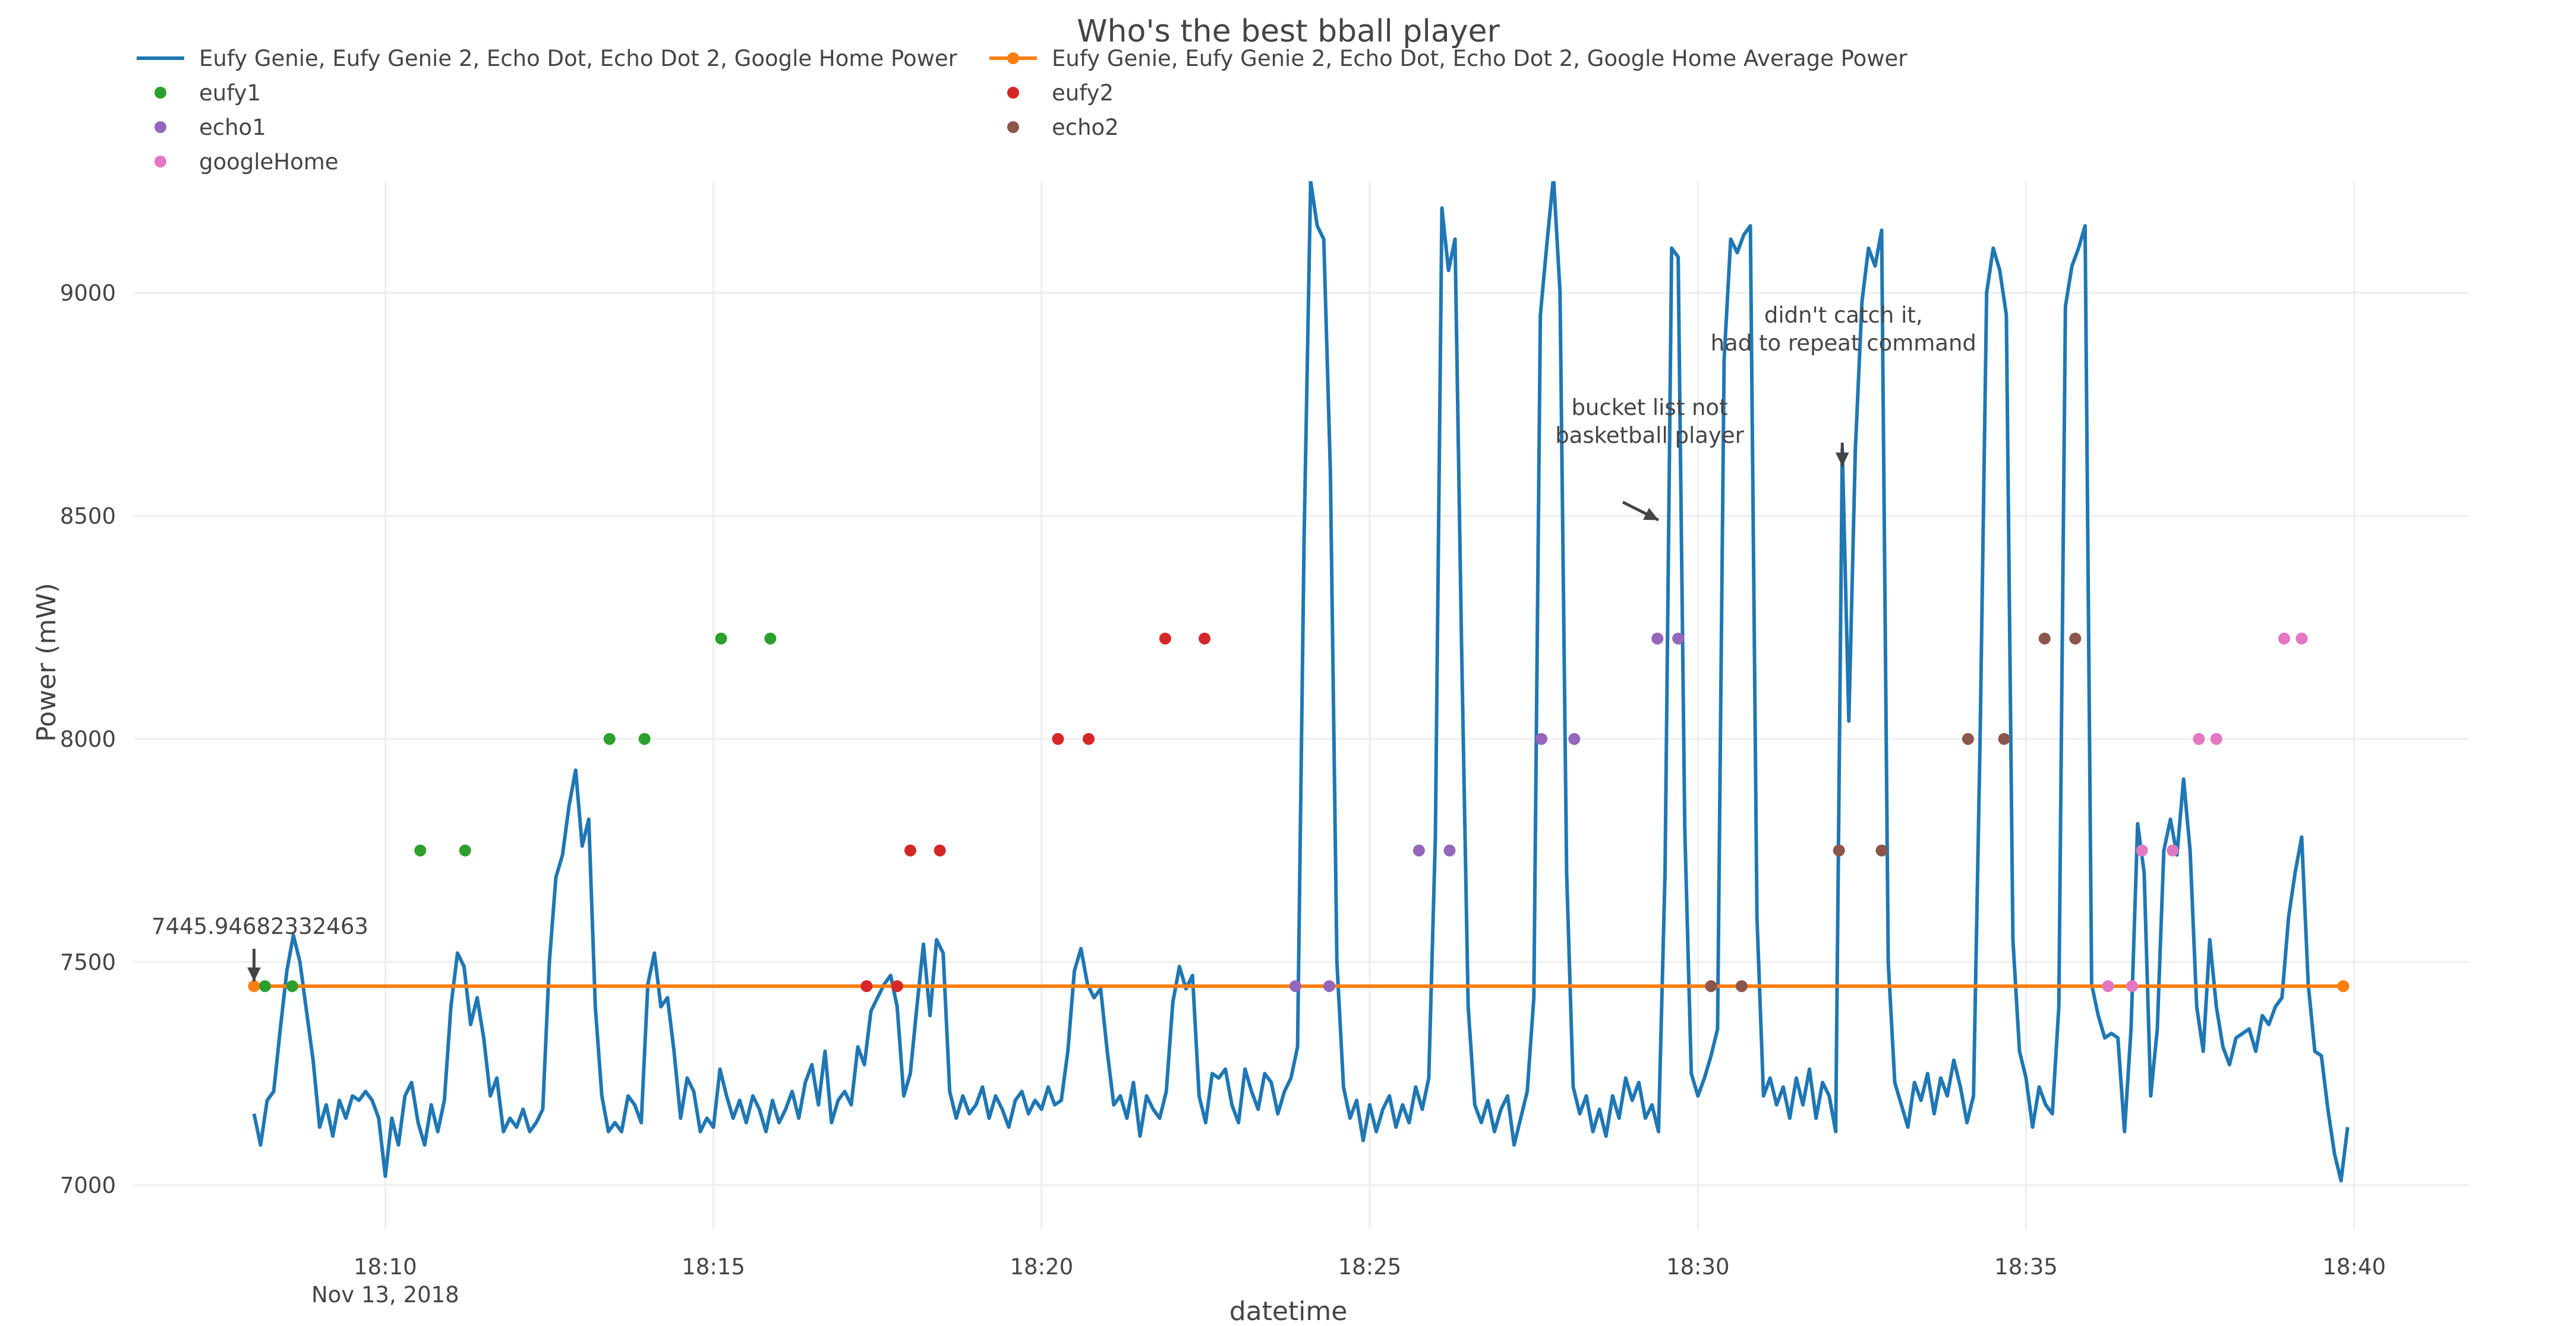 This screenshot has width=2576, height=1326. I want to click on y-tick-label: 8000, so click(88, 739).